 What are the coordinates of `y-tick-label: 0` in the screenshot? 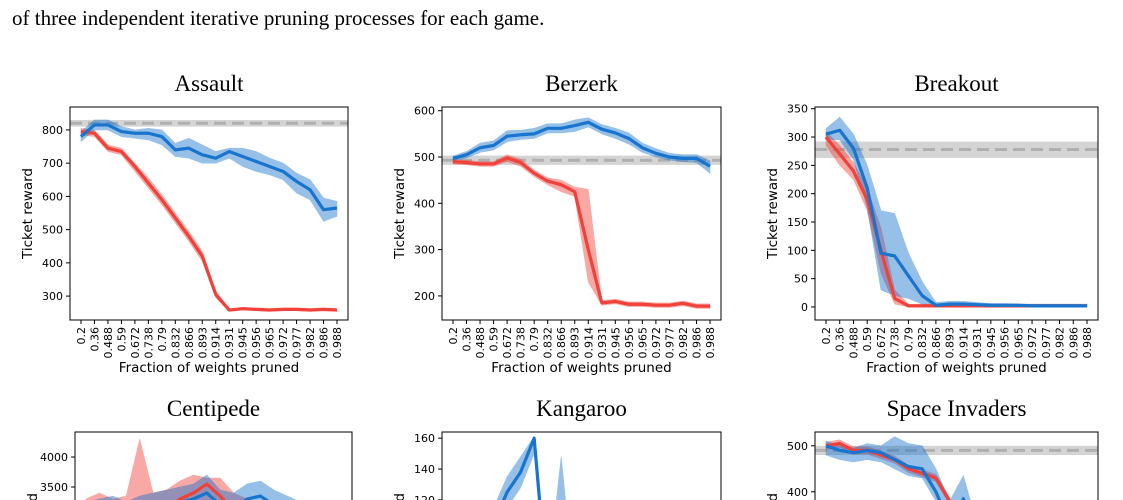 It's located at (804, 307).